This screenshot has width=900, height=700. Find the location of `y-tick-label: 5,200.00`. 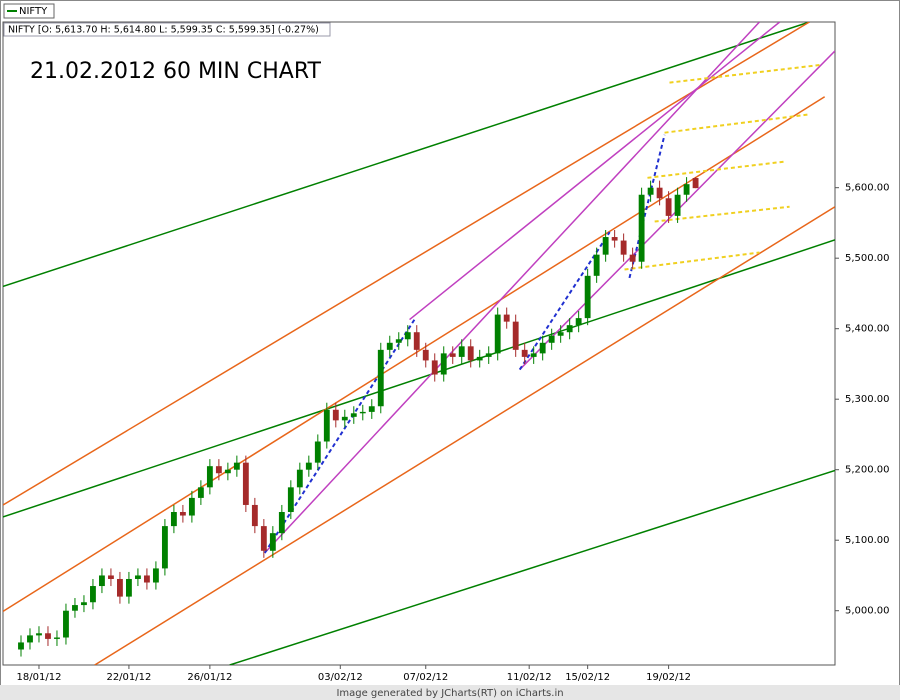

y-tick-label: 5,200.00 is located at coordinates (867, 470).